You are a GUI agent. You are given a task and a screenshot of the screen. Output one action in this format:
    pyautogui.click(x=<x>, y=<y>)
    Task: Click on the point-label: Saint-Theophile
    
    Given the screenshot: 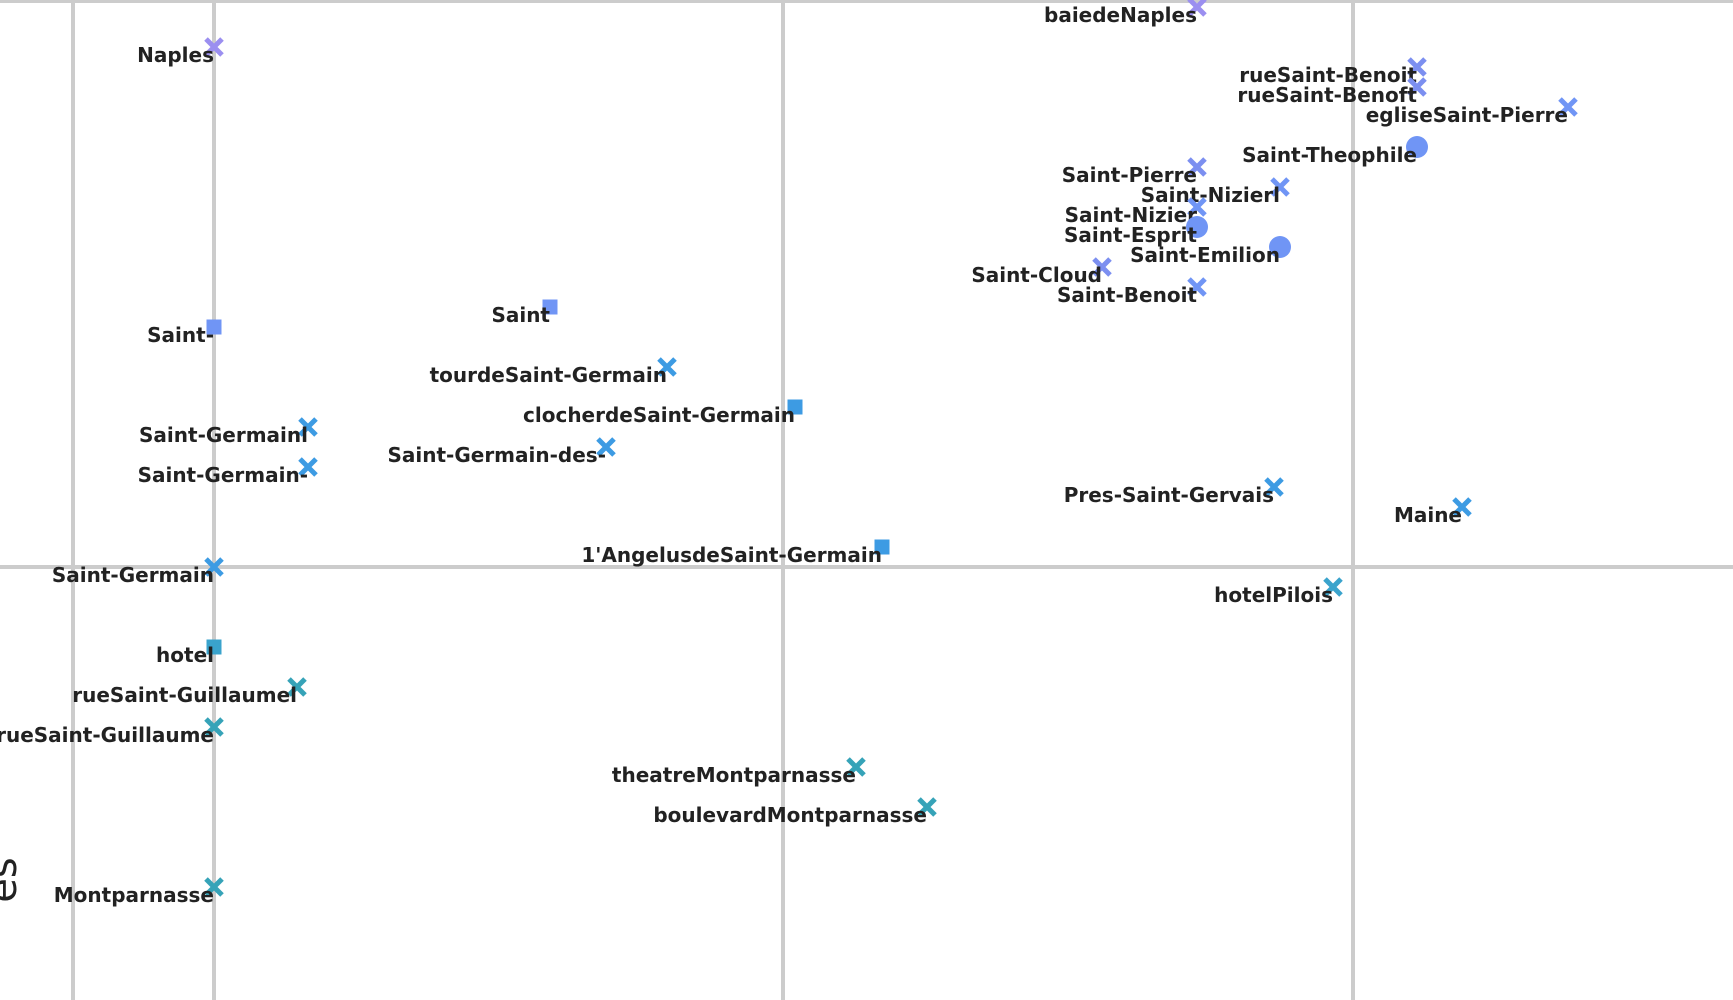 What is the action you would take?
    pyautogui.click(x=1329, y=155)
    